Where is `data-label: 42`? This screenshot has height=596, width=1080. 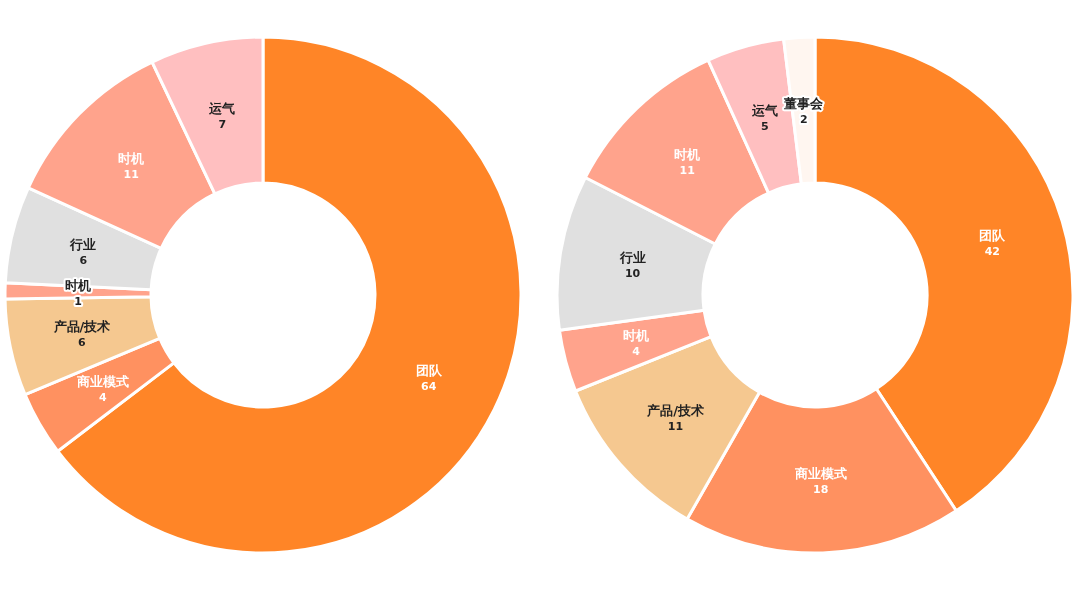
data-label: 42 is located at coordinates (992, 252).